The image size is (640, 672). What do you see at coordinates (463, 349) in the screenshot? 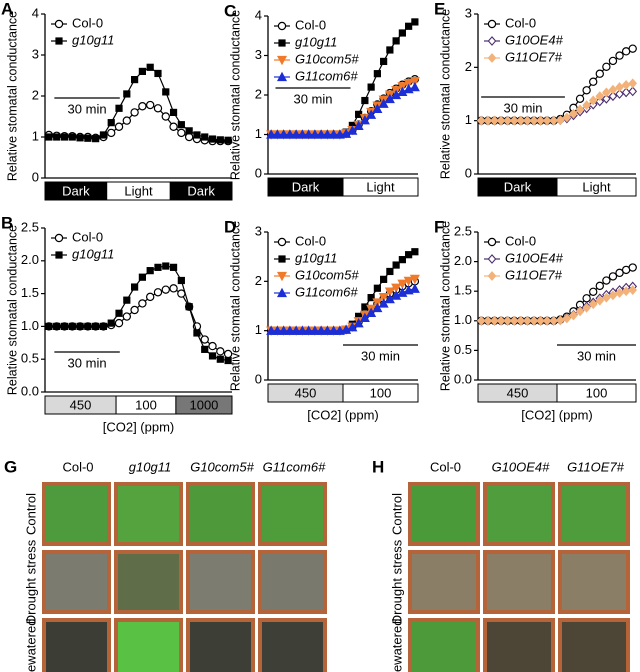
I see `y-tick-label: 0.5` at bounding box center [463, 349].